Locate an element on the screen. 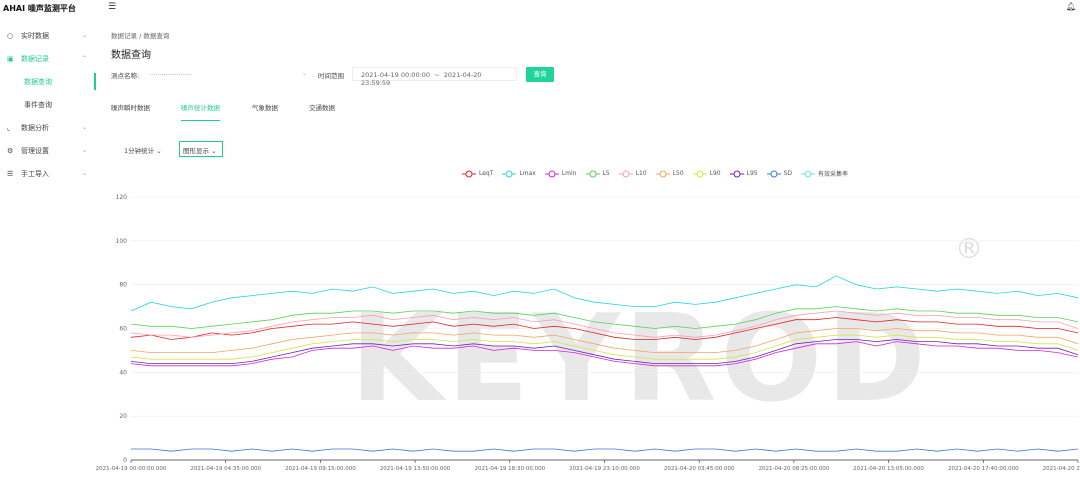  sidebar-item-1: ▣ 数据记录 ⌃ is located at coordinates (48, 58).